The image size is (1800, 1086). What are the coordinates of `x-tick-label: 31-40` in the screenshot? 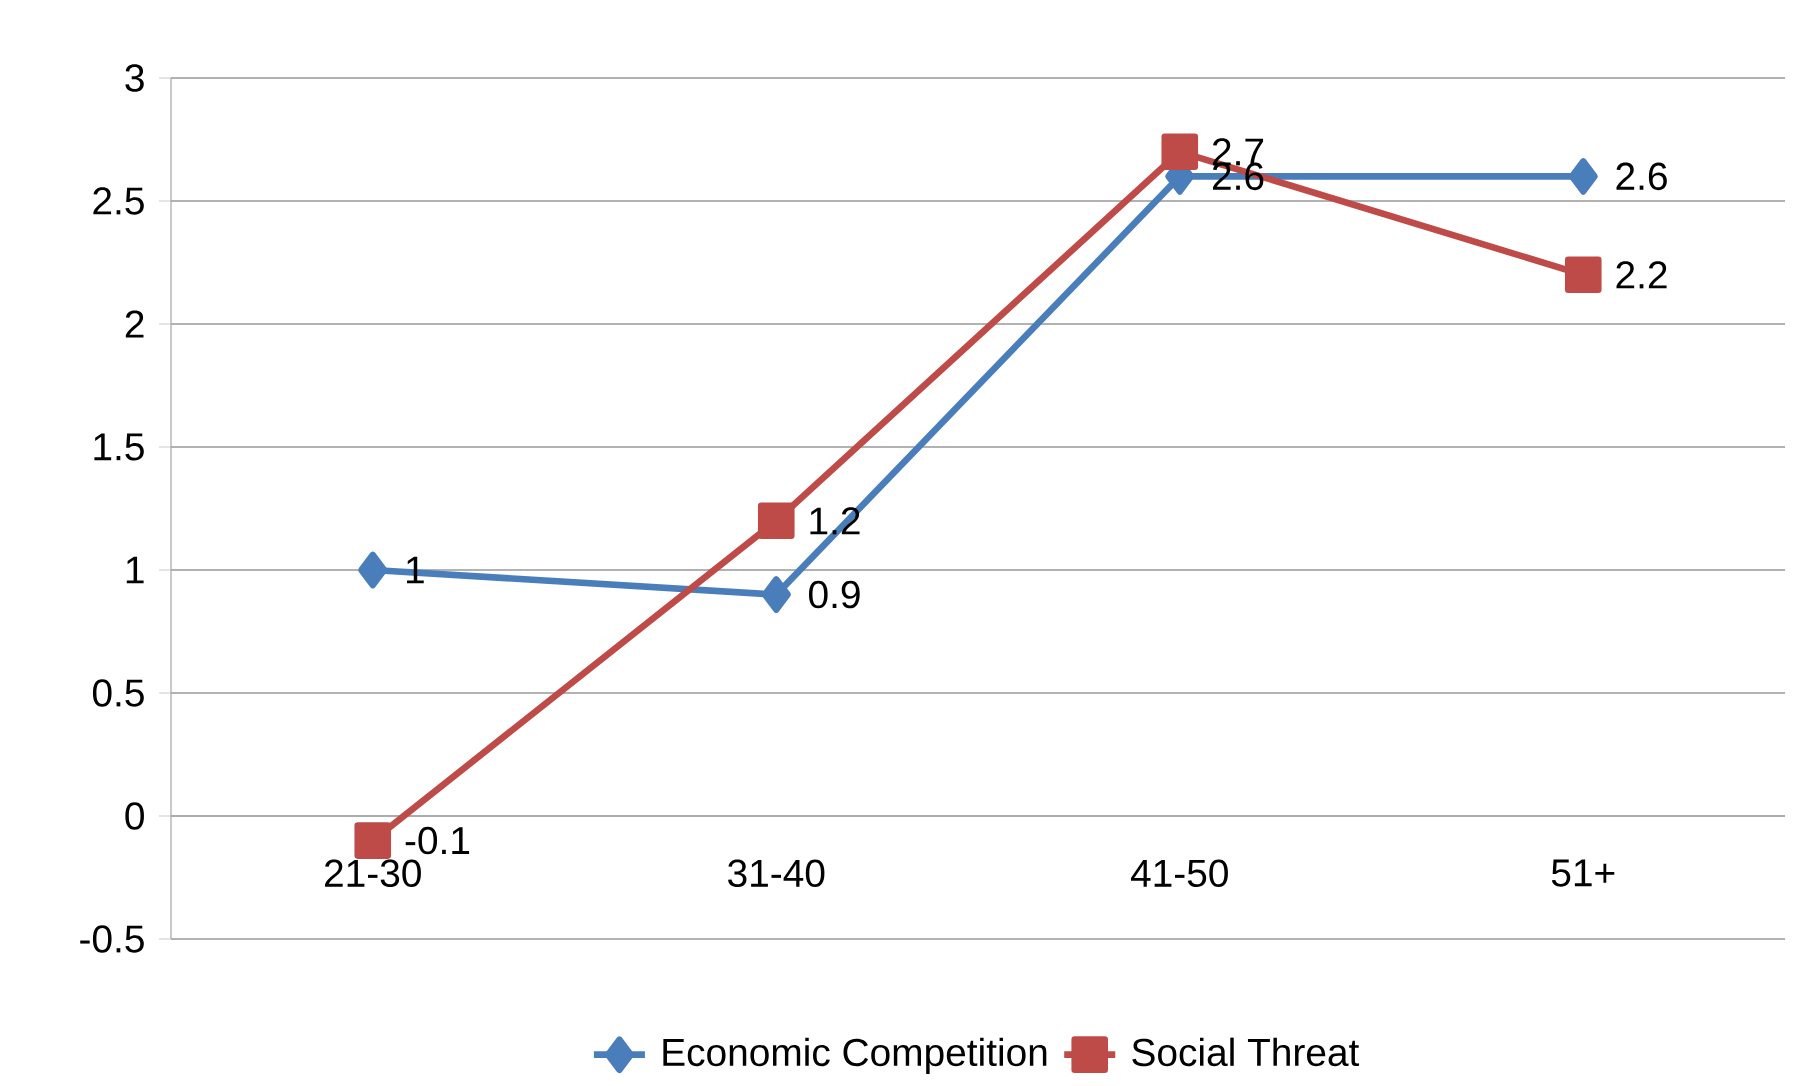 It's located at (776, 873).